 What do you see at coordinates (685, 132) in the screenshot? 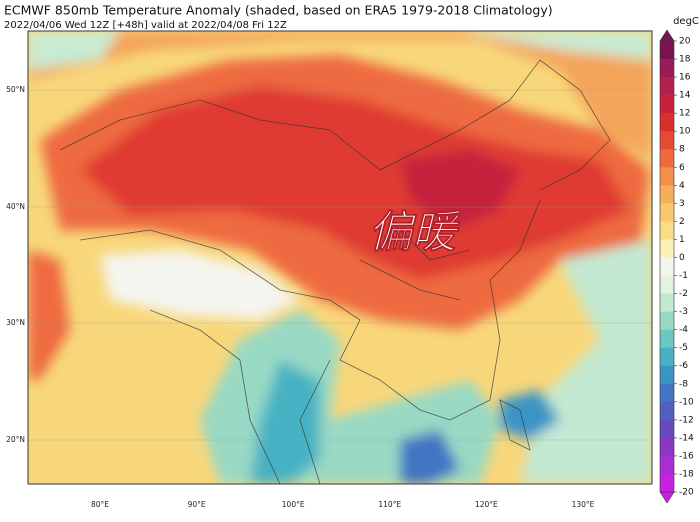
I see `colorbar-tick-label: 10` at bounding box center [685, 132].